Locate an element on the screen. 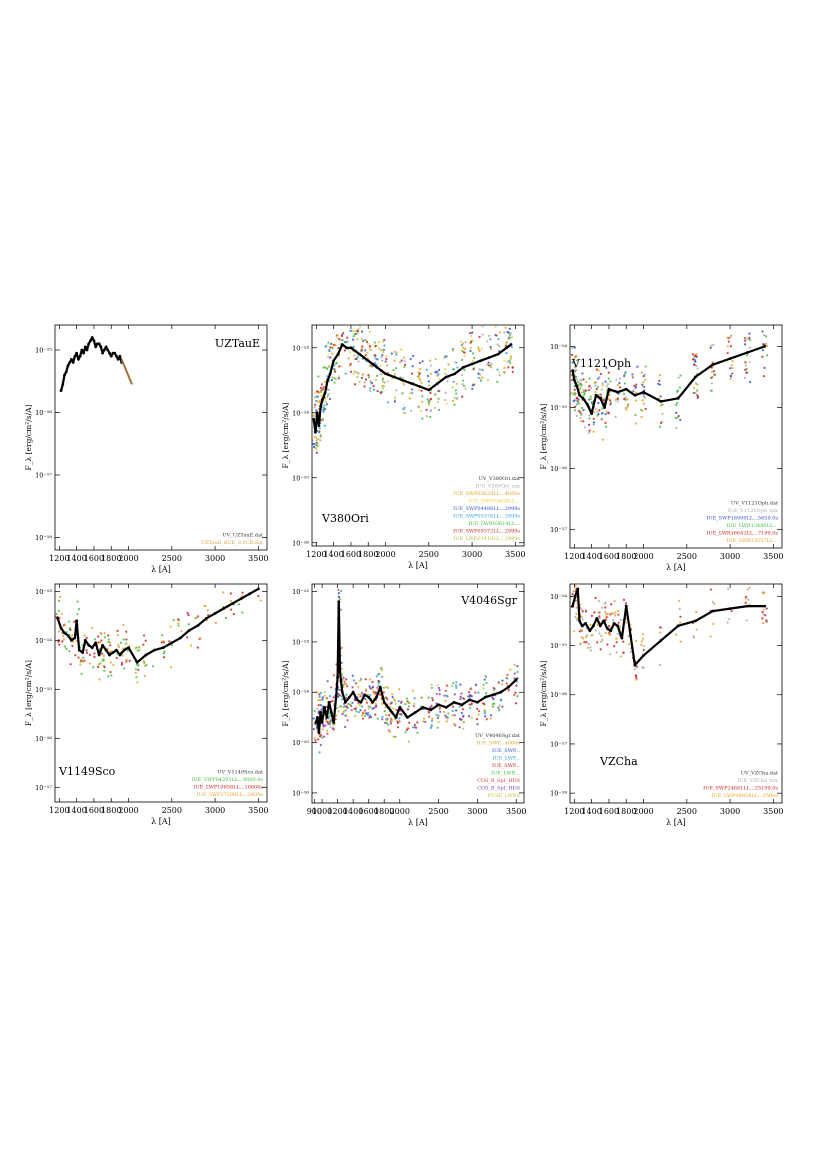  x-tick-label: 3500 is located at coordinates (516, 811).